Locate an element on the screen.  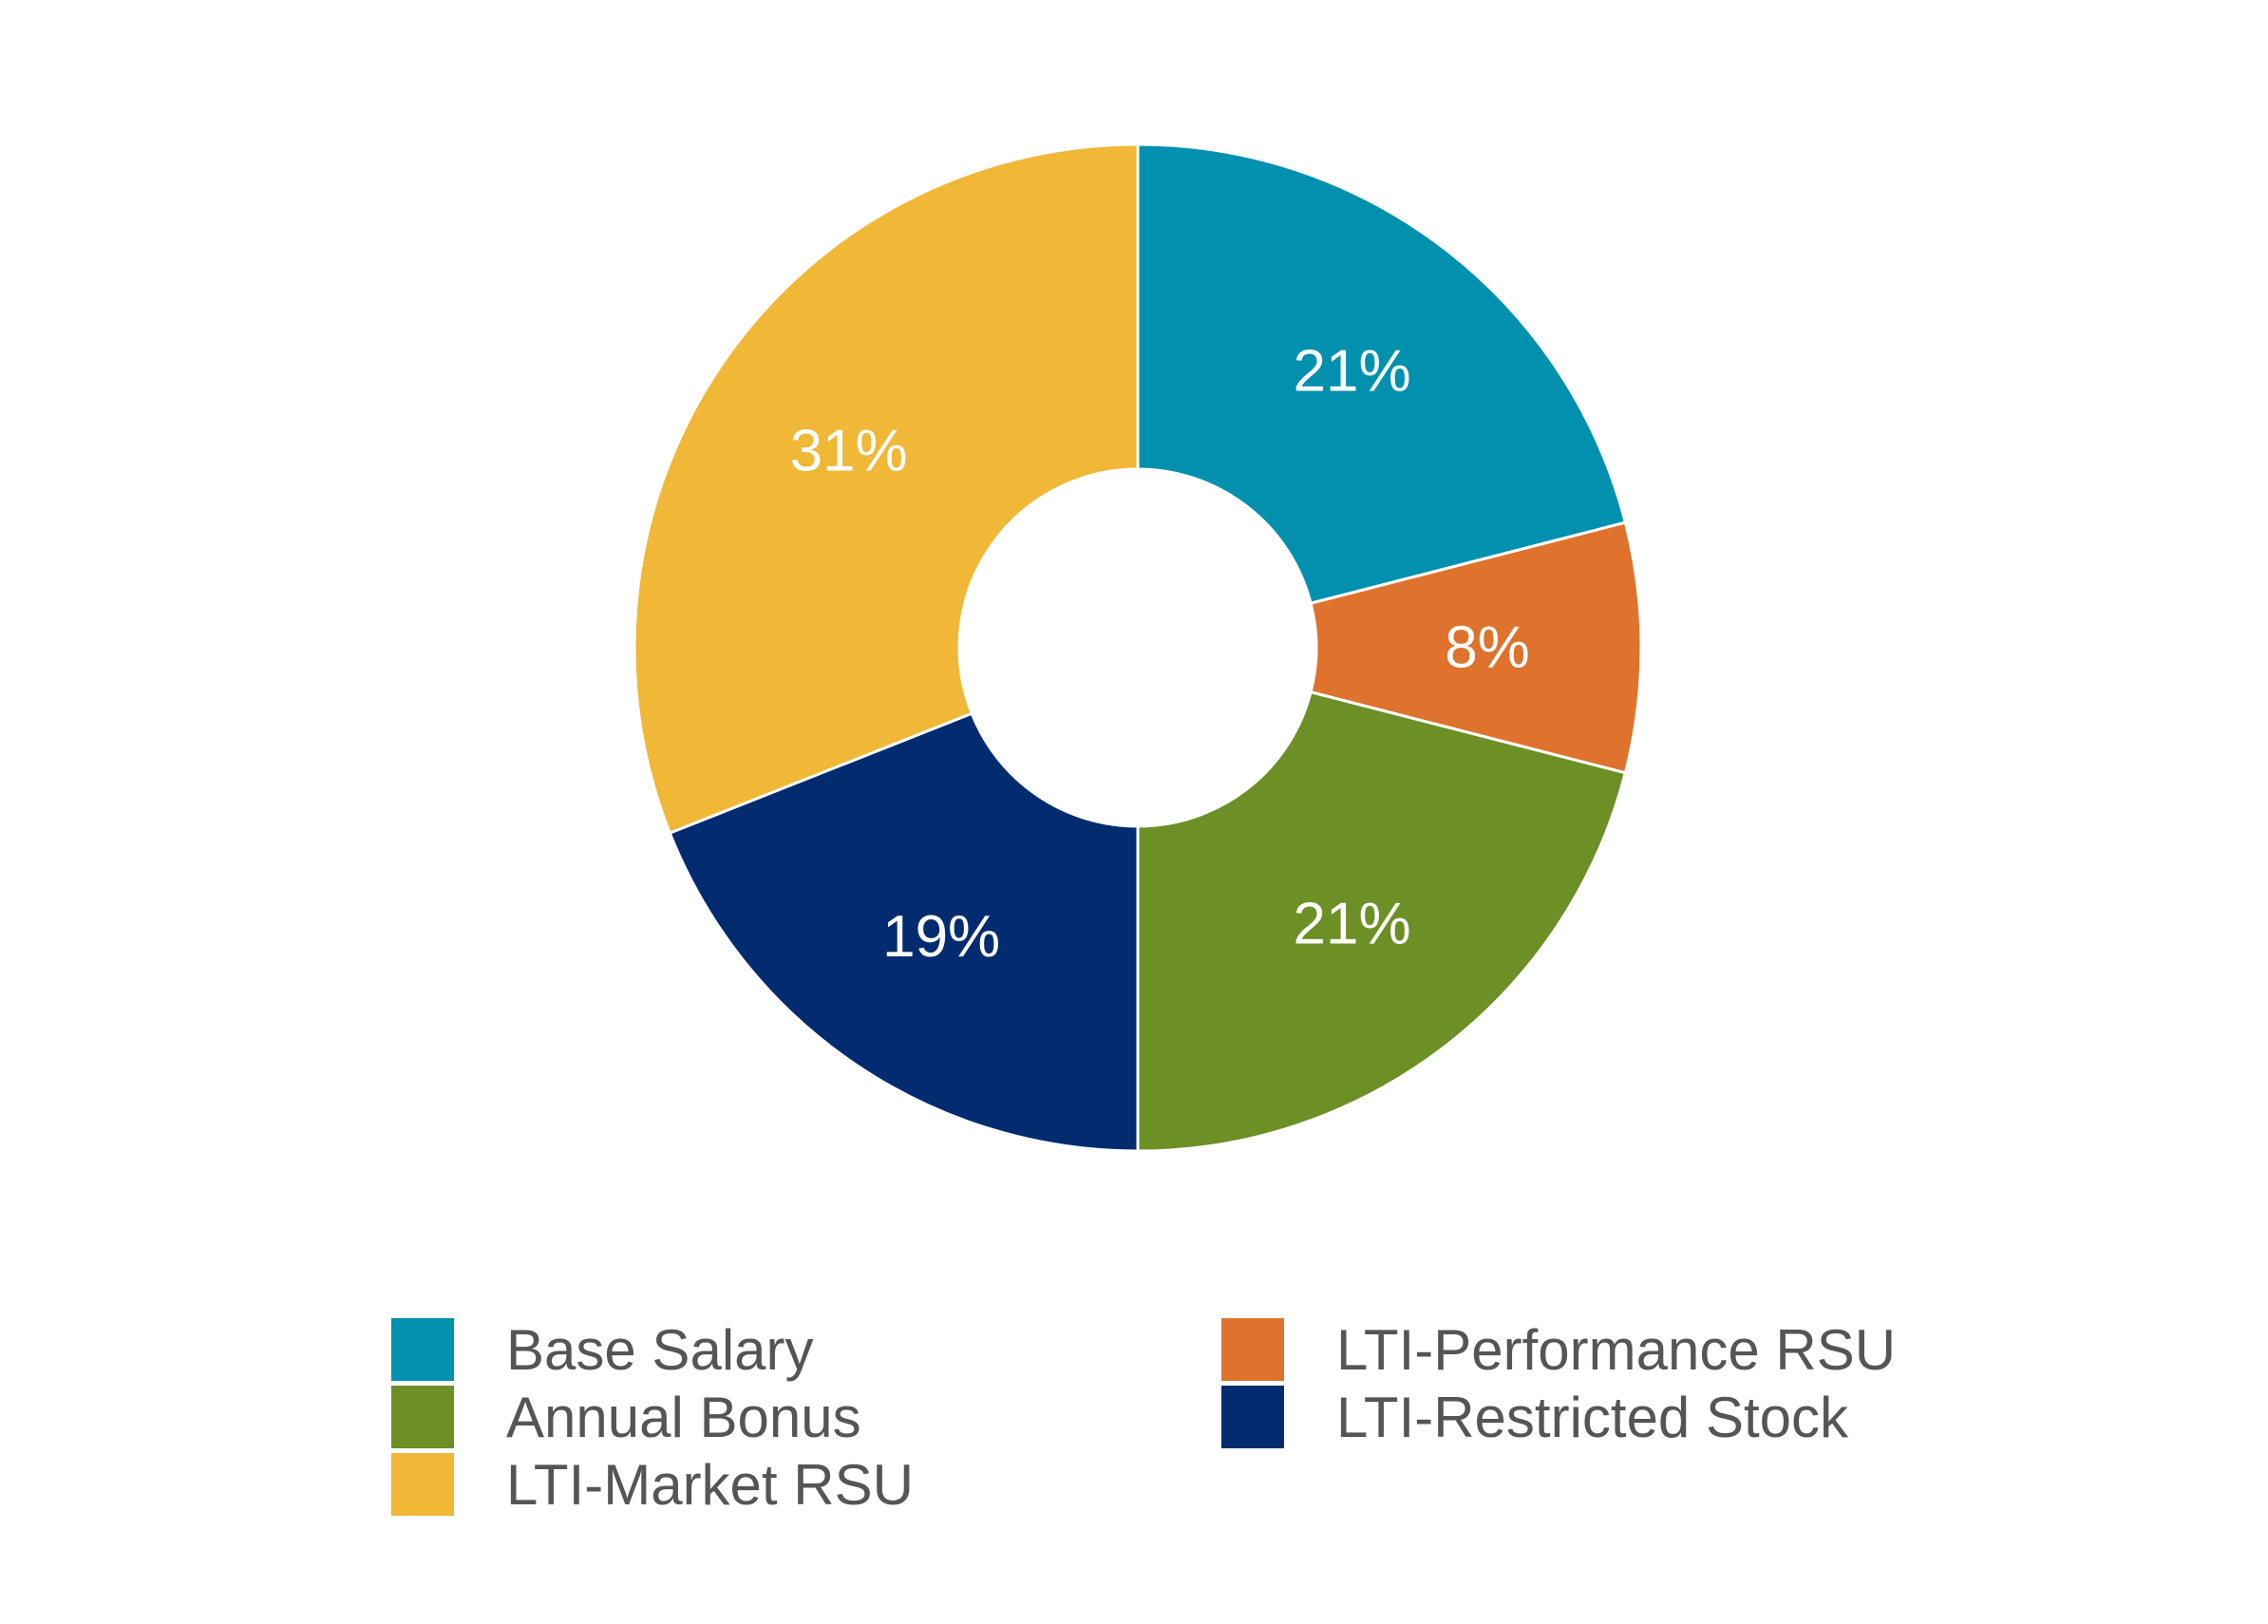
legend-item-lti-restricted-stock: LTI-Restricted Stock is located at coordinates (1535, 1417).